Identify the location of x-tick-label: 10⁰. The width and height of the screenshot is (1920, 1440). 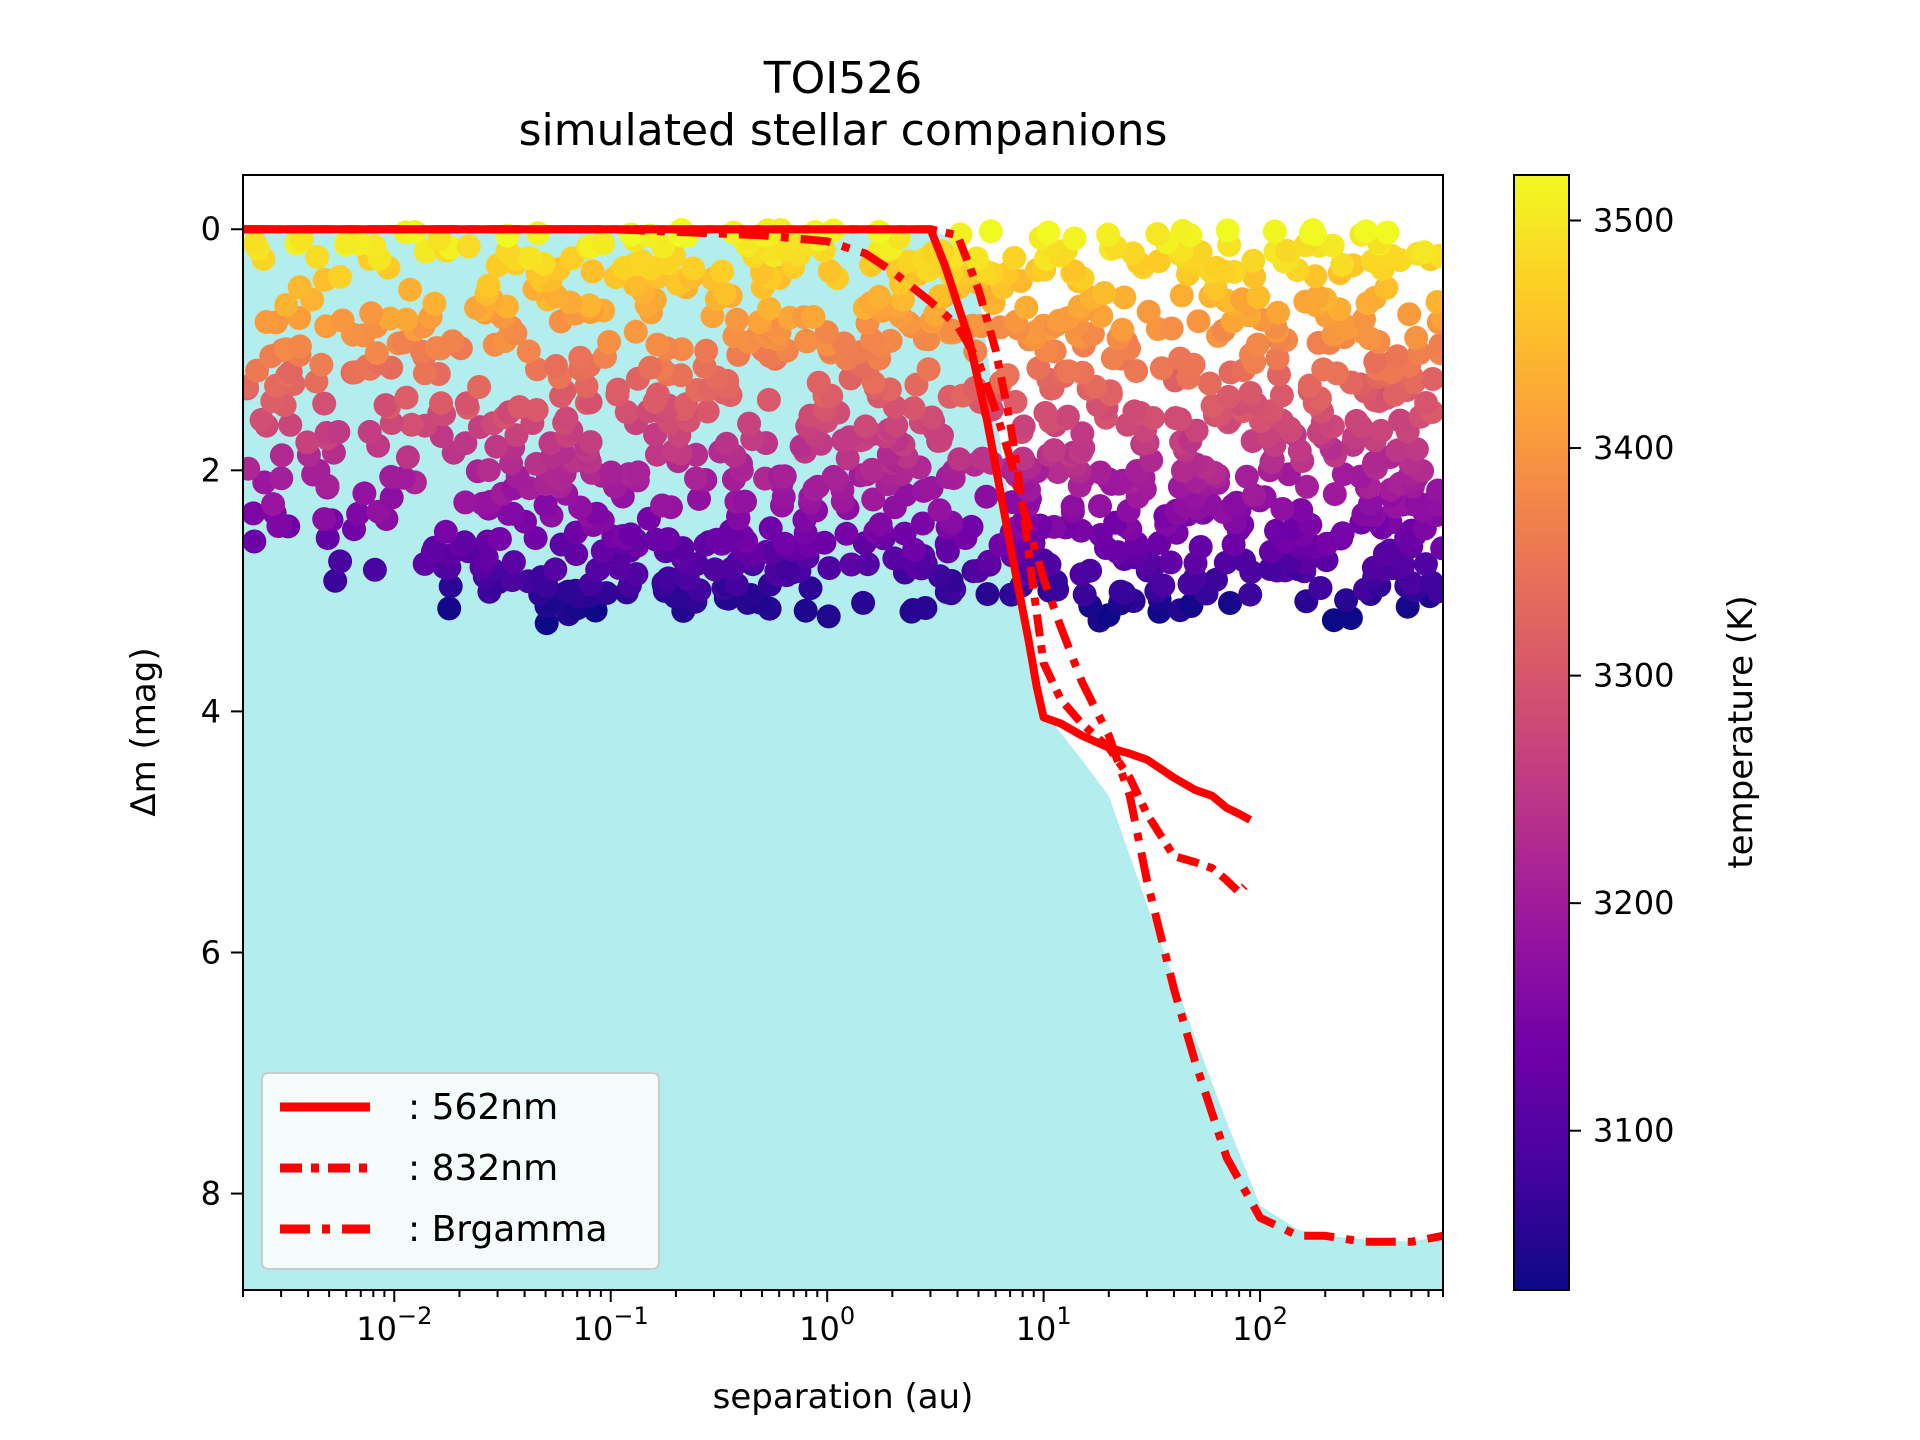
(827, 1325).